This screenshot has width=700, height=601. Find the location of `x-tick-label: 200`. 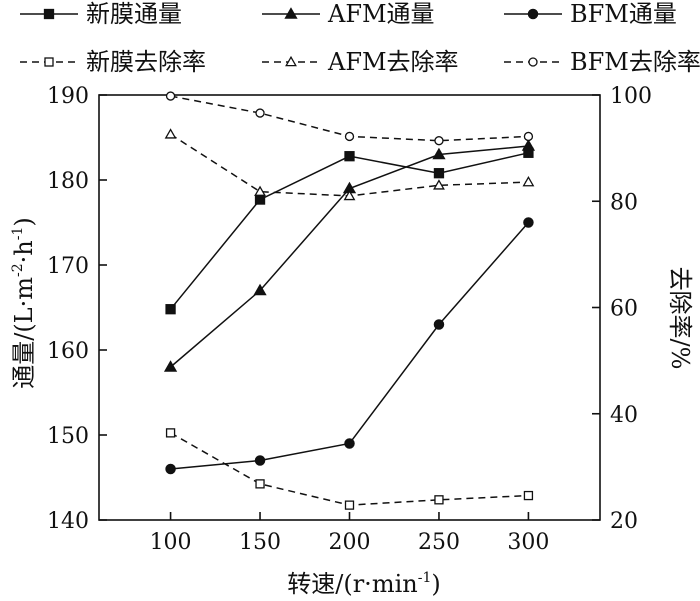

x-tick-label: 200 is located at coordinates (350, 542).